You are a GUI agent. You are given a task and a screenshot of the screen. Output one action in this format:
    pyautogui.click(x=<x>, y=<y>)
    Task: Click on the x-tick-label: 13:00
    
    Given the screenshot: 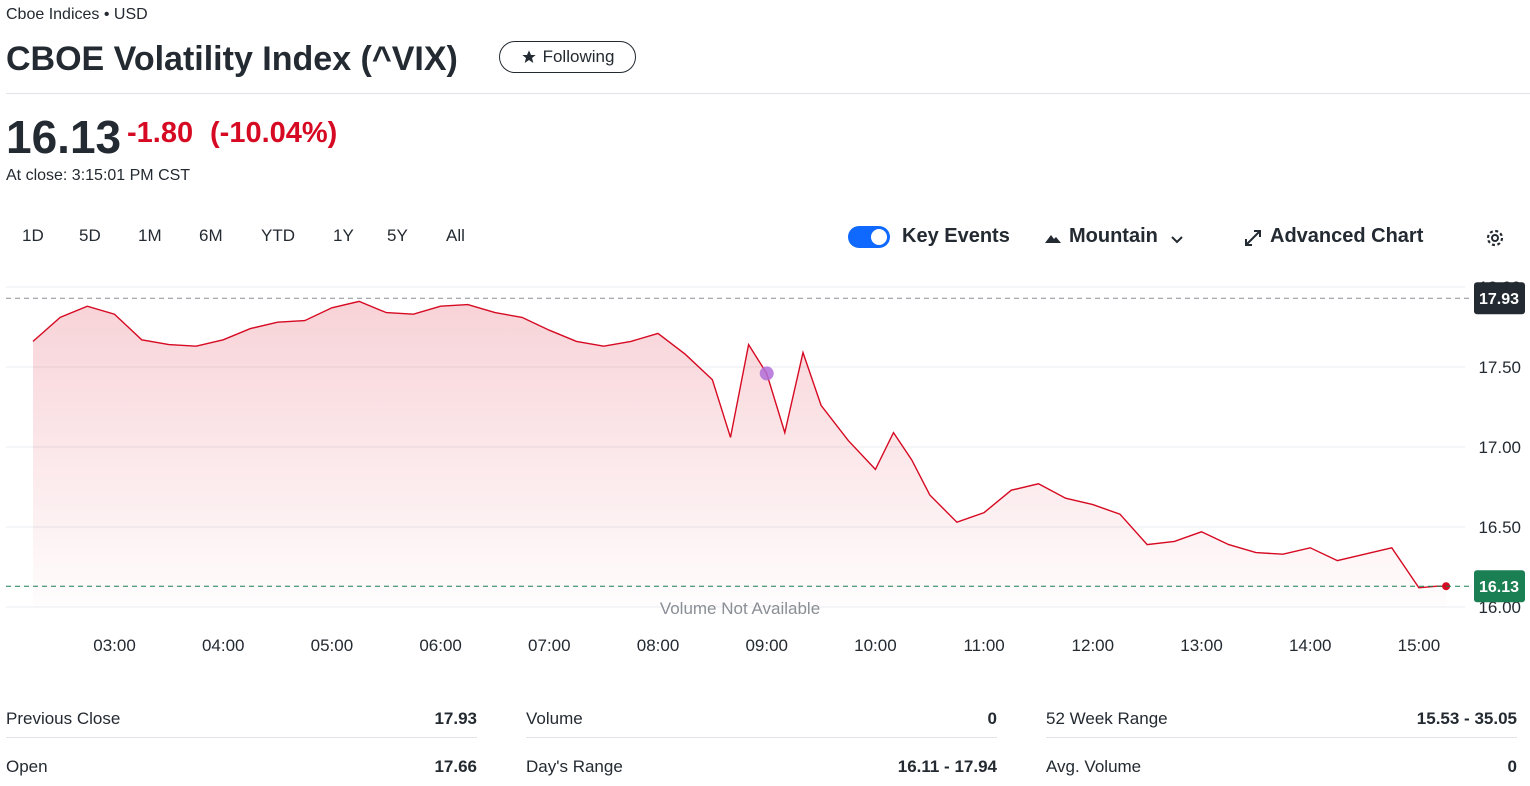 What is the action you would take?
    pyautogui.click(x=1201, y=645)
    